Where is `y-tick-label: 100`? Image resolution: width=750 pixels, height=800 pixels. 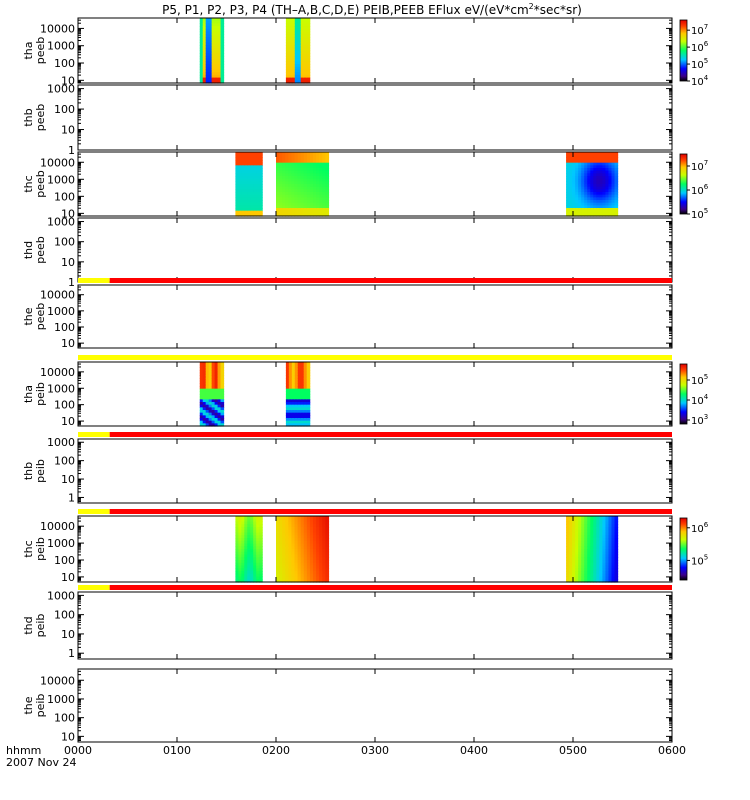 y-tick-label: 100 is located at coordinates (64, 242).